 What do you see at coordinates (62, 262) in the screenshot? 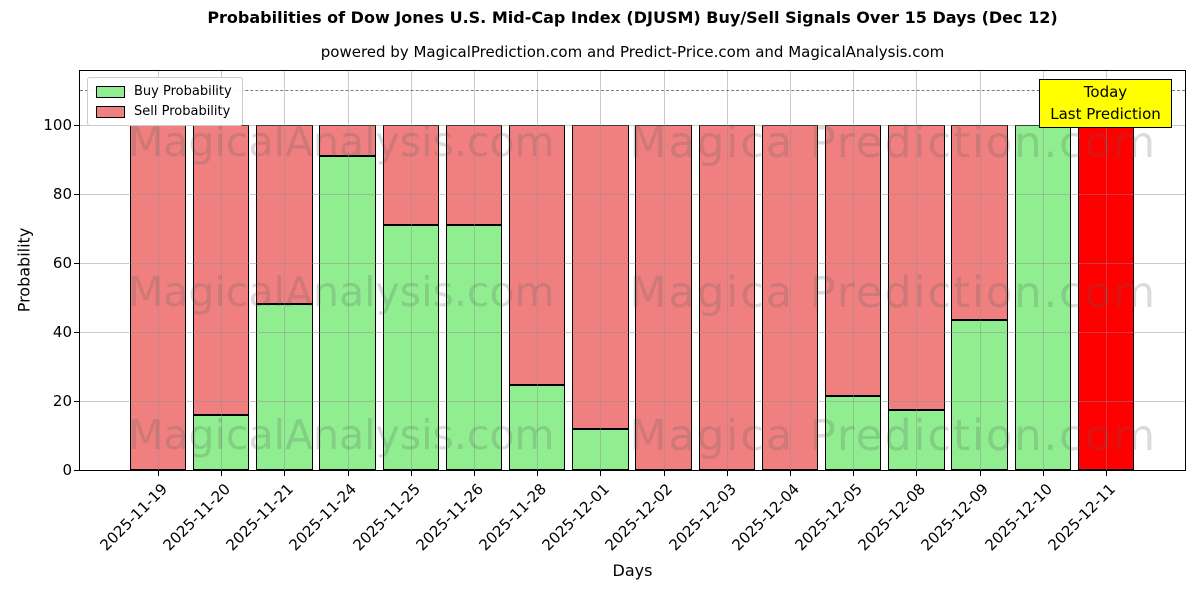
I see `y-tick-label: 60` at bounding box center [62, 262].